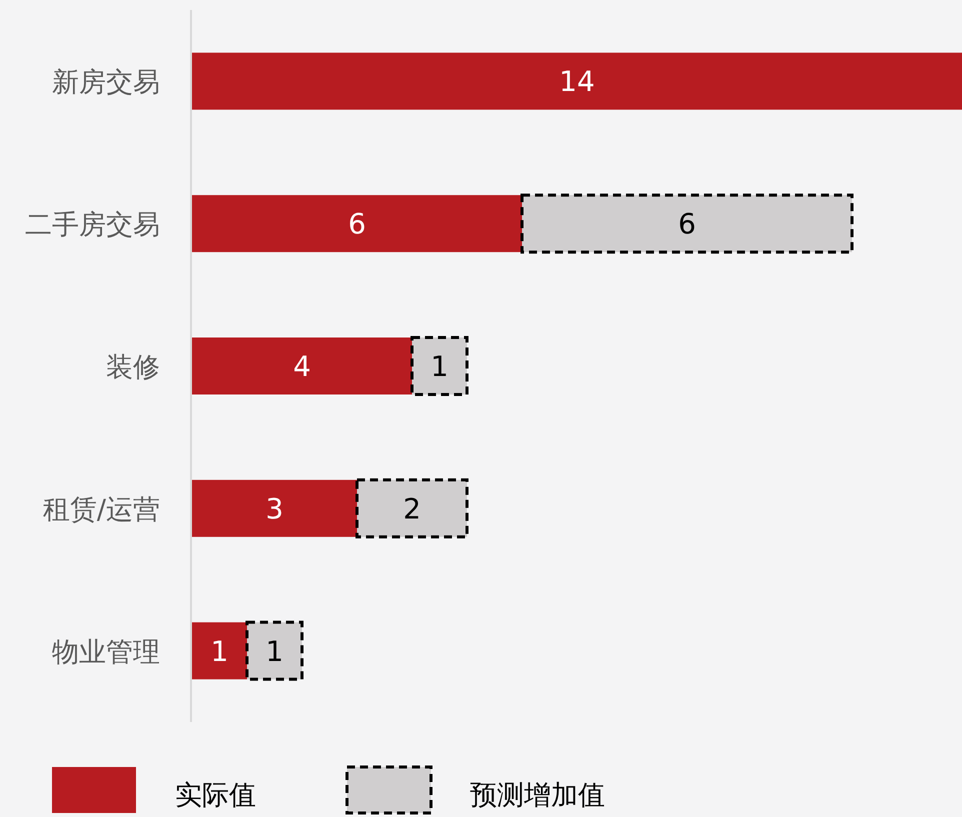 This screenshot has width=962, height=817. I want to click on data-label: 14, so click(577, 81).